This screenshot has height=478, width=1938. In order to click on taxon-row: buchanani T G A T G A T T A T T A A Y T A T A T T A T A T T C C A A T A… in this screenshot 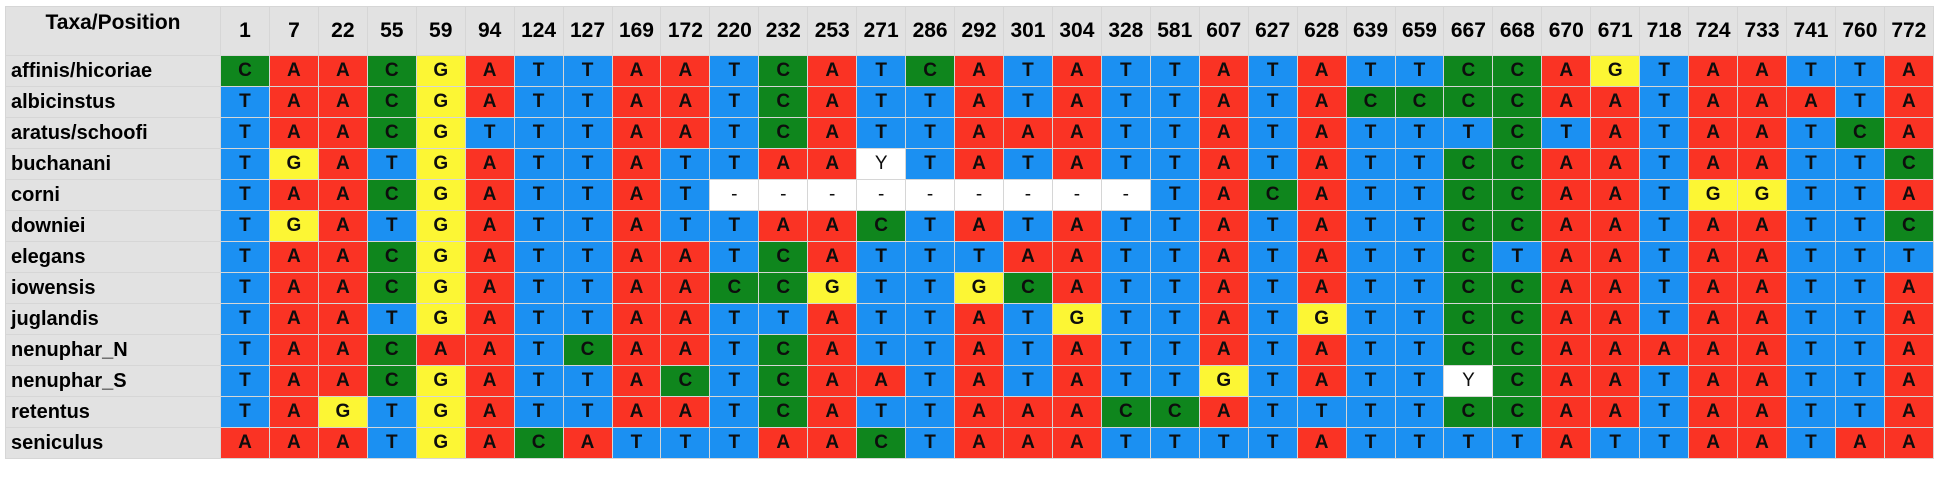, I will do `click(969, 164)`.